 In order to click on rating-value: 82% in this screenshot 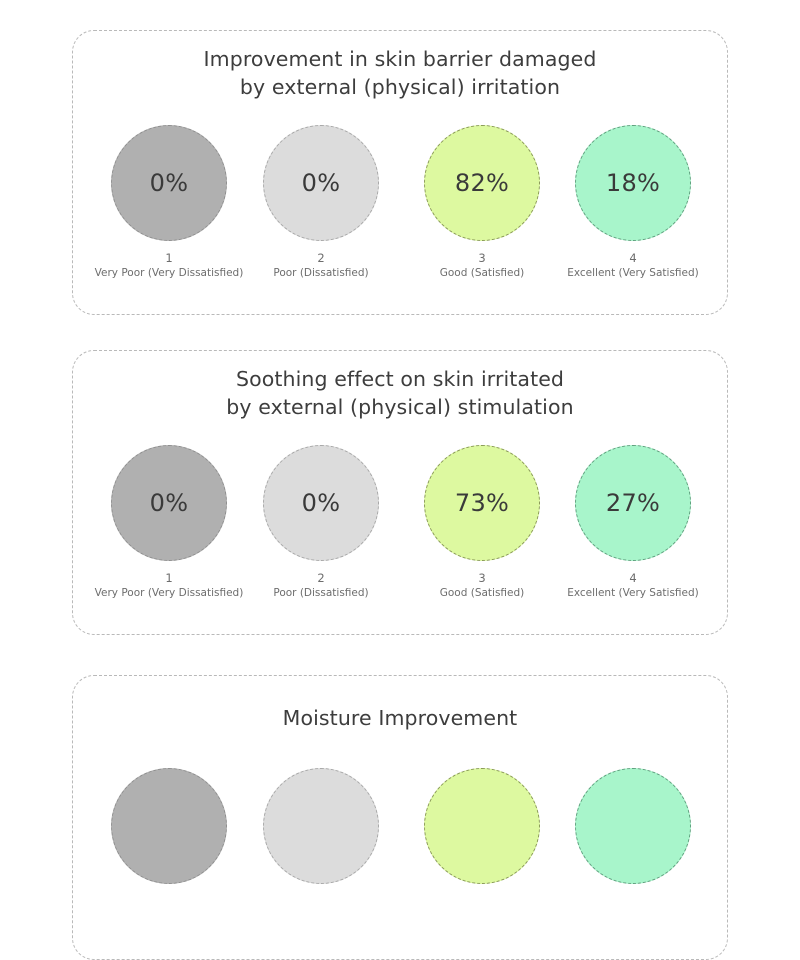, I will do `click(482, 183)`.